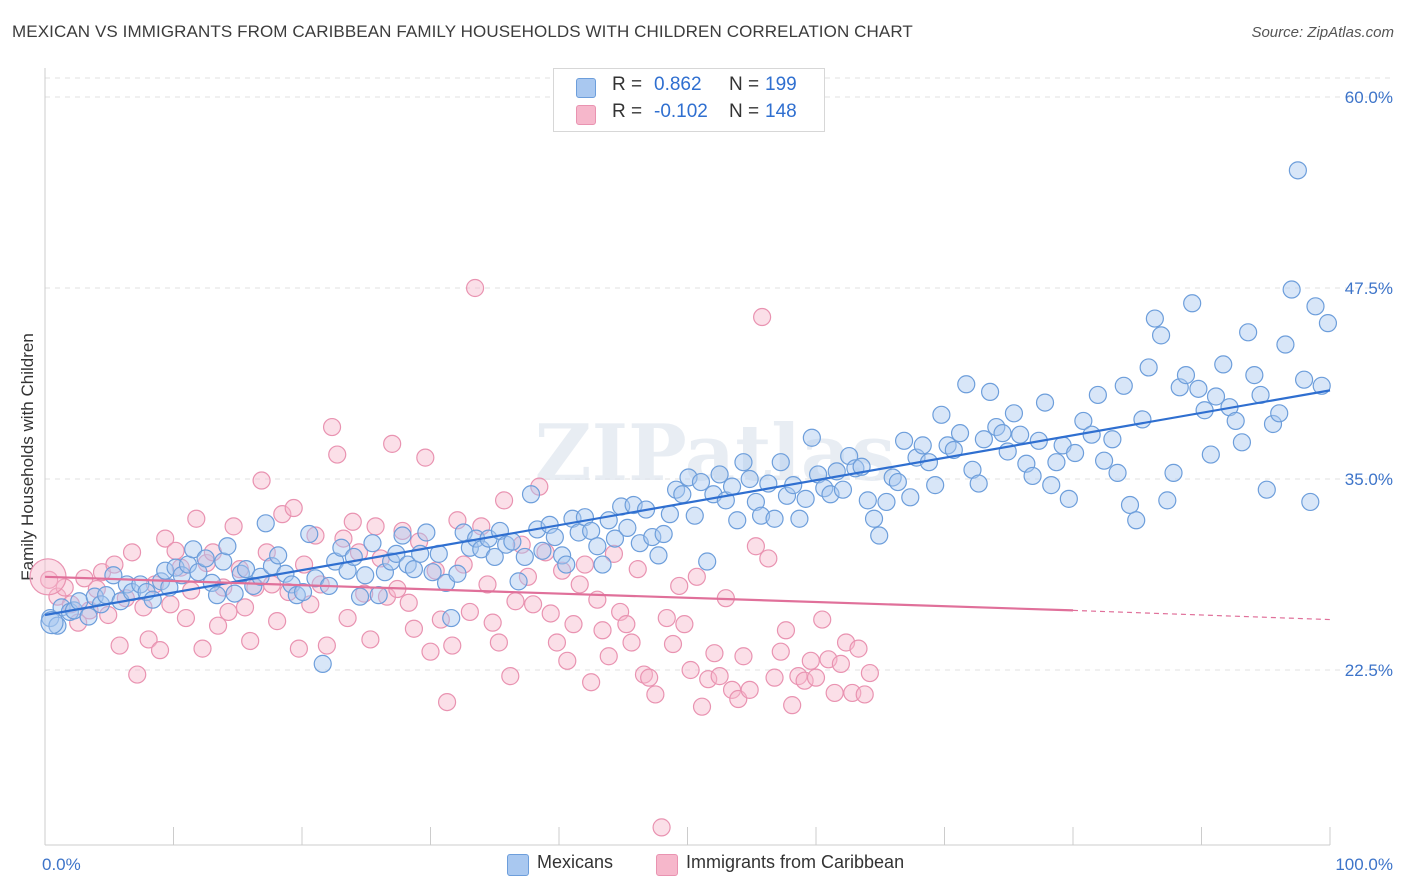  I want to click on trend-line-caribbean, so click(559, 593).